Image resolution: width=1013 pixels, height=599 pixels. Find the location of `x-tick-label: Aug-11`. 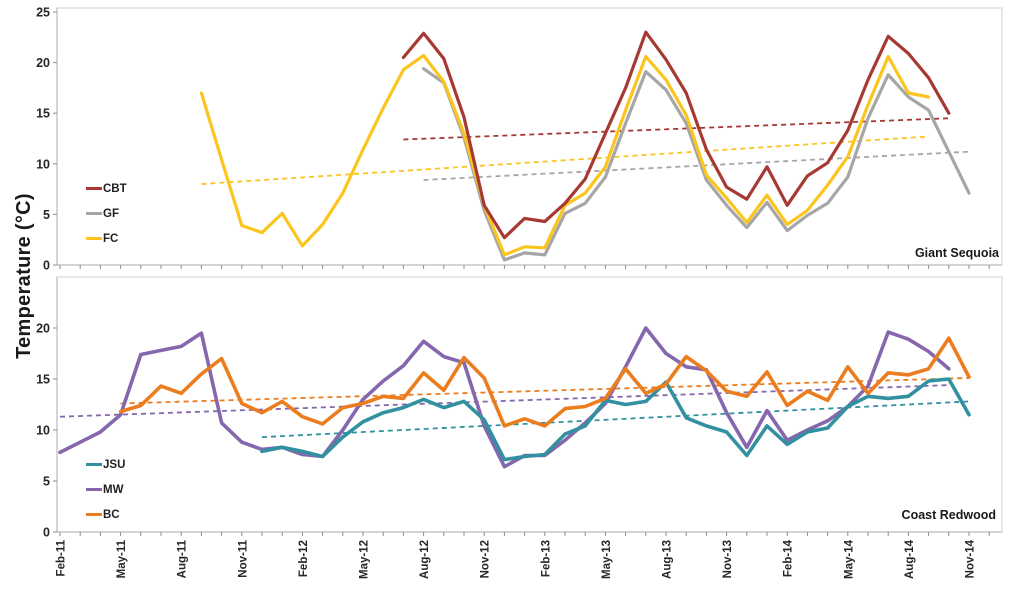

x-tick-label: Aug-11 is located at coordinates (183, 558).